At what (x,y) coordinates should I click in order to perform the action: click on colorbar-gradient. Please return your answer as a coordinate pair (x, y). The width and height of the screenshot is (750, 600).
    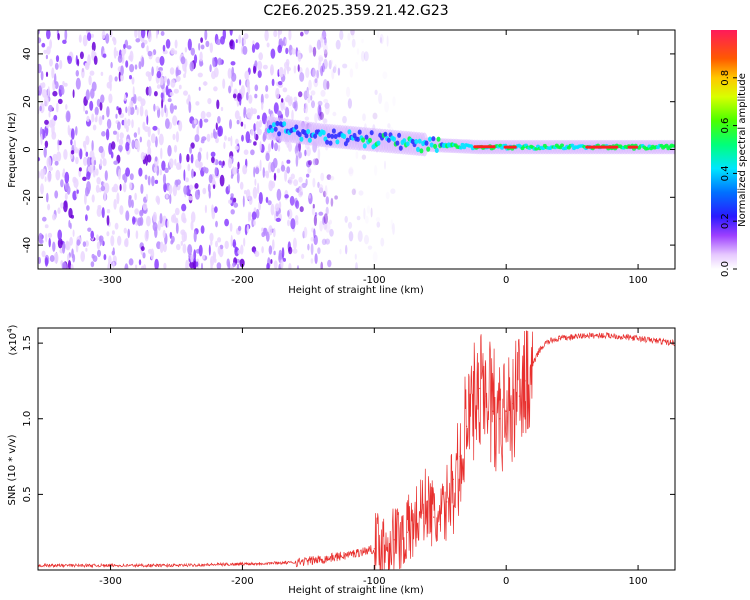
    Looking at the image, I should click on (724, 149).